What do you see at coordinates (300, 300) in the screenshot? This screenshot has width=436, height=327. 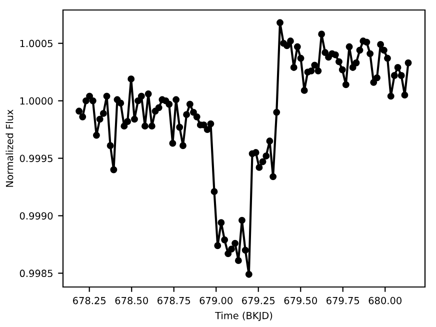 I see `x-tick-label: 679.50` at bounding box center [300, 300].